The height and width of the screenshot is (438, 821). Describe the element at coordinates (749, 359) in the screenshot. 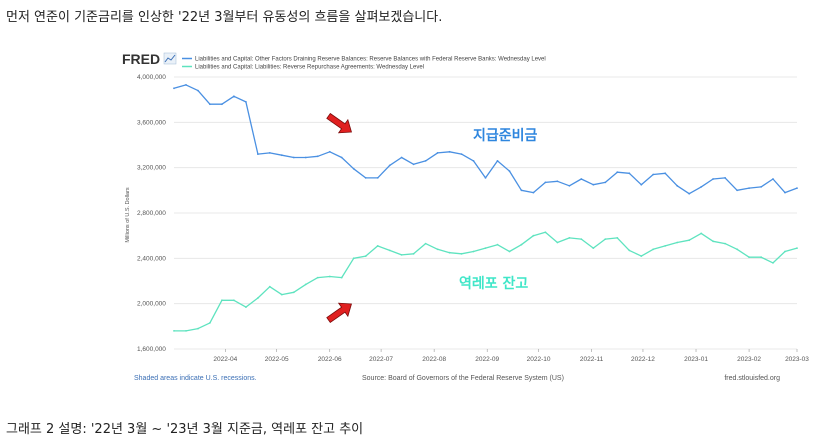

I see `x-tick-label: 2023-02` at that location.